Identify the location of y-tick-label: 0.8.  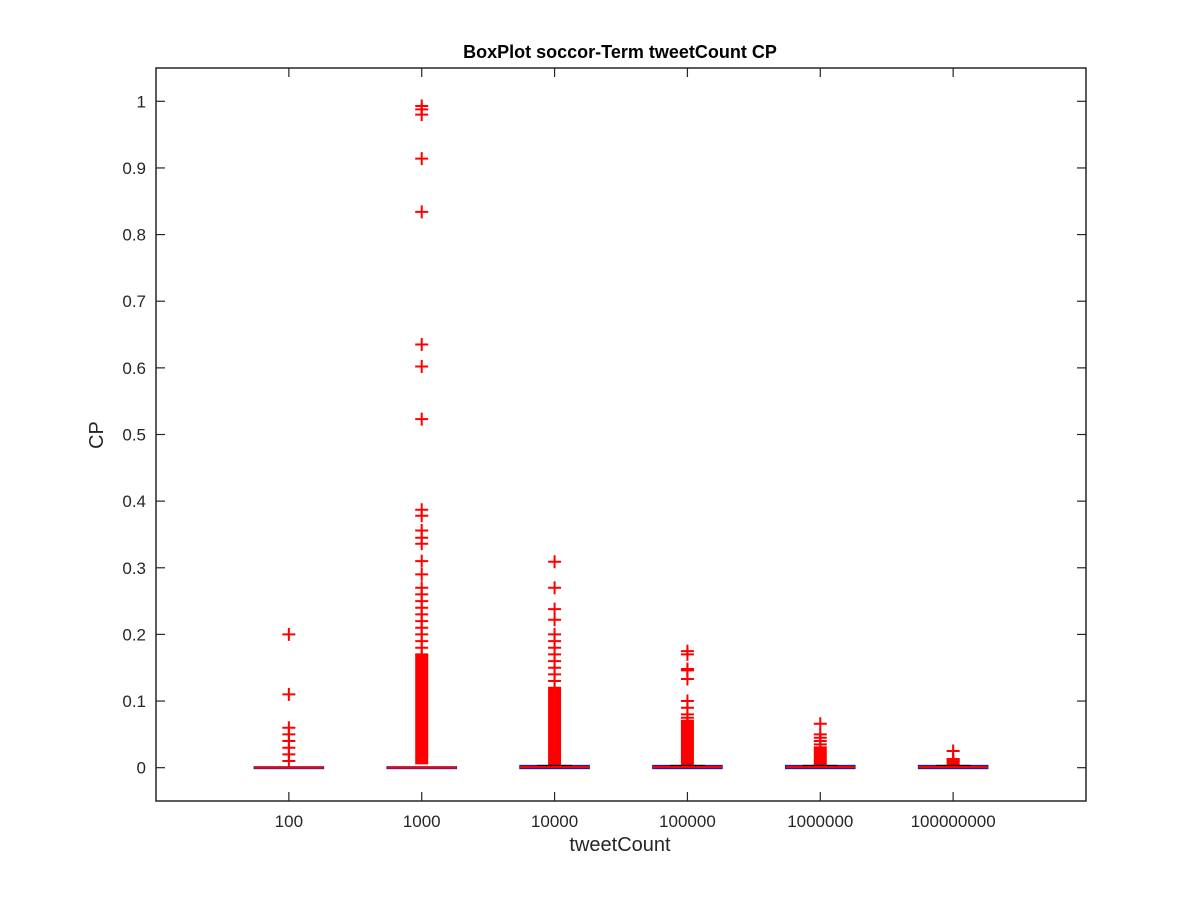
(134, 235).